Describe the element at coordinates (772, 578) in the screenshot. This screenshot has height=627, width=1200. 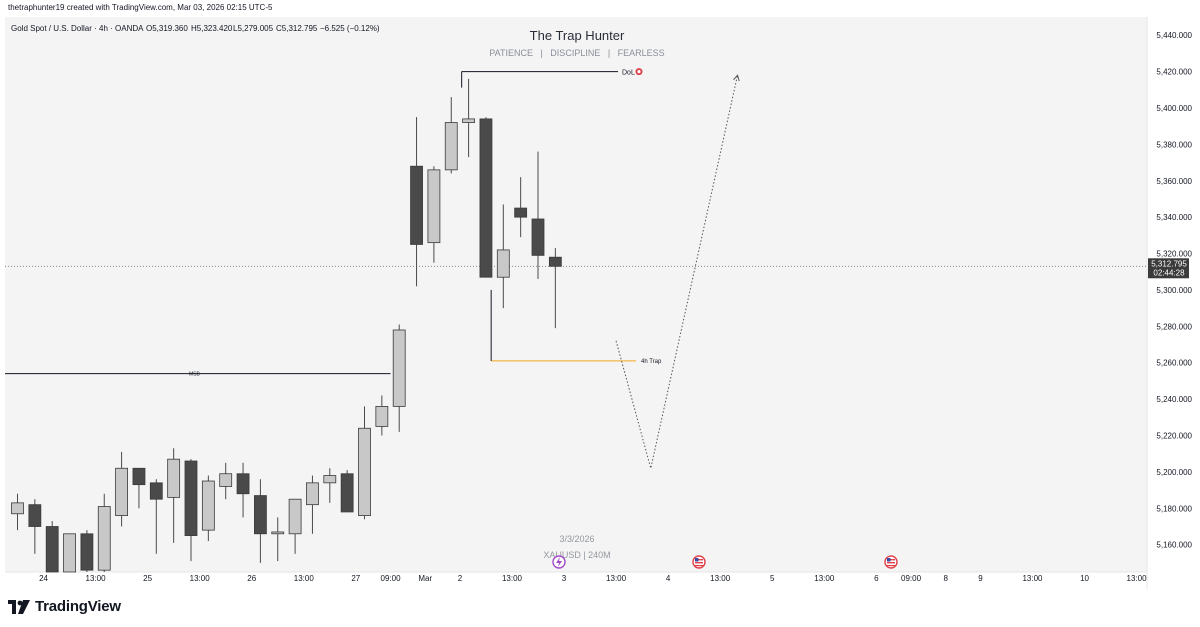
I see `time-tick-label: 5` at that location.